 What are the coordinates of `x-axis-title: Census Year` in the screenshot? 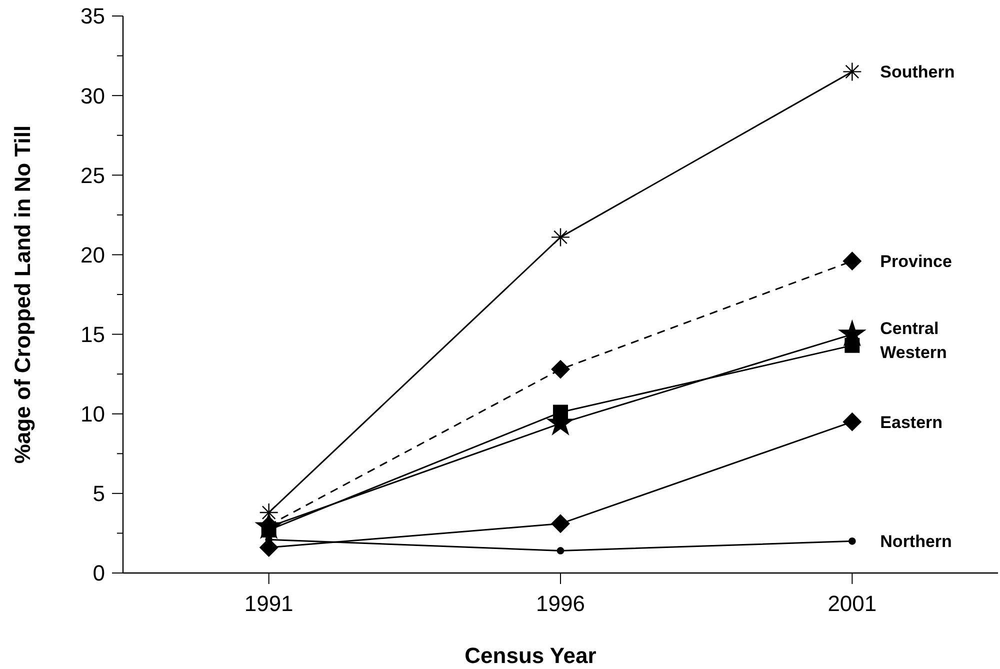 It's located at (530, 655).